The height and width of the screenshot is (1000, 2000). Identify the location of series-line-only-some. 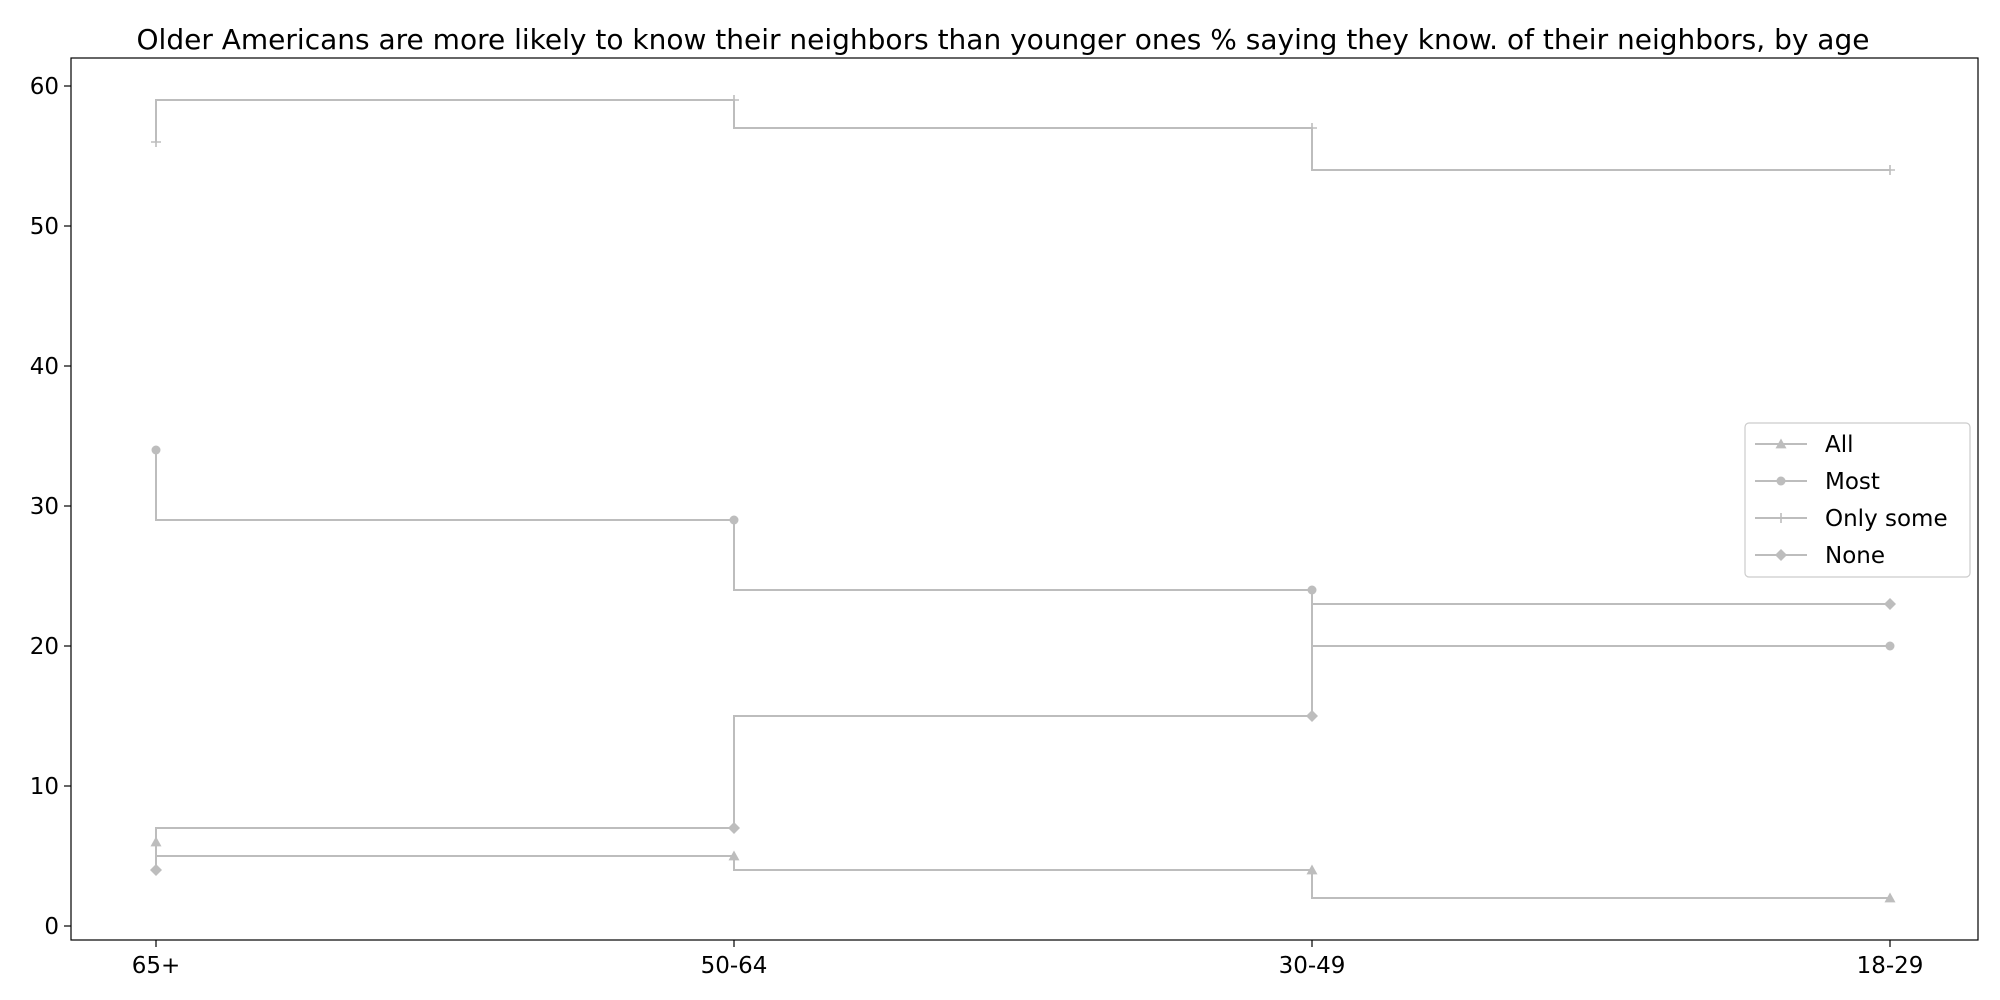
(1022, 135).